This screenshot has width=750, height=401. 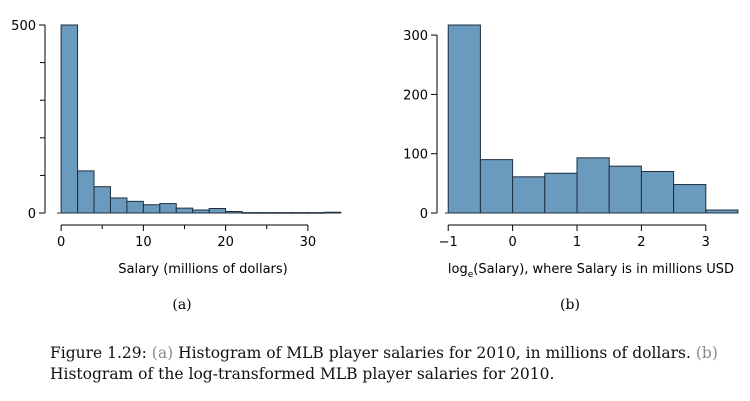 I want to click on salary-x-tick-label: 0, so click(x=61, y=242).